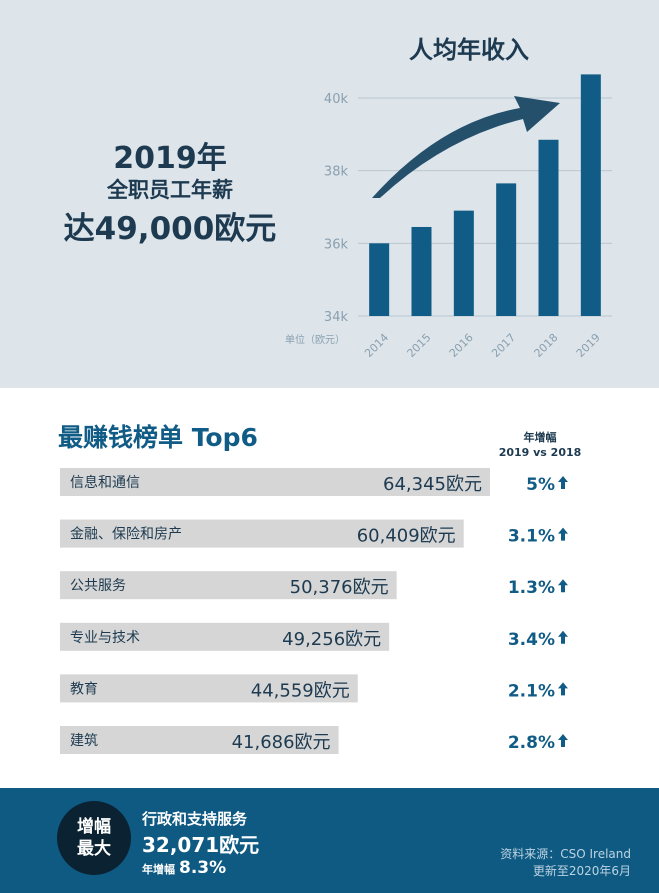 This screenshot has width=659, height=893. Describe the element at coordinates (581, 871) in the screenshot. I see `update-line: 更新至2020年6月` at that location.